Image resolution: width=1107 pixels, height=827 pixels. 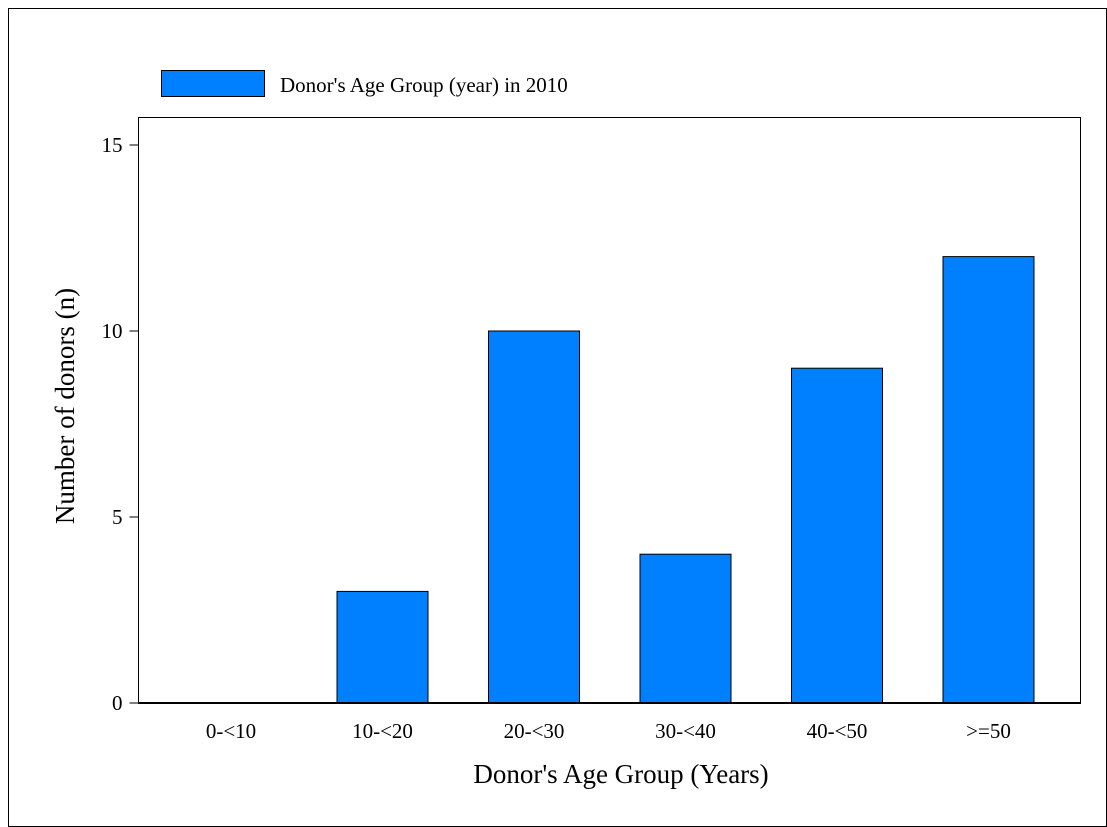 I want to click on bar-10-<20, so click(x=382, y=647).